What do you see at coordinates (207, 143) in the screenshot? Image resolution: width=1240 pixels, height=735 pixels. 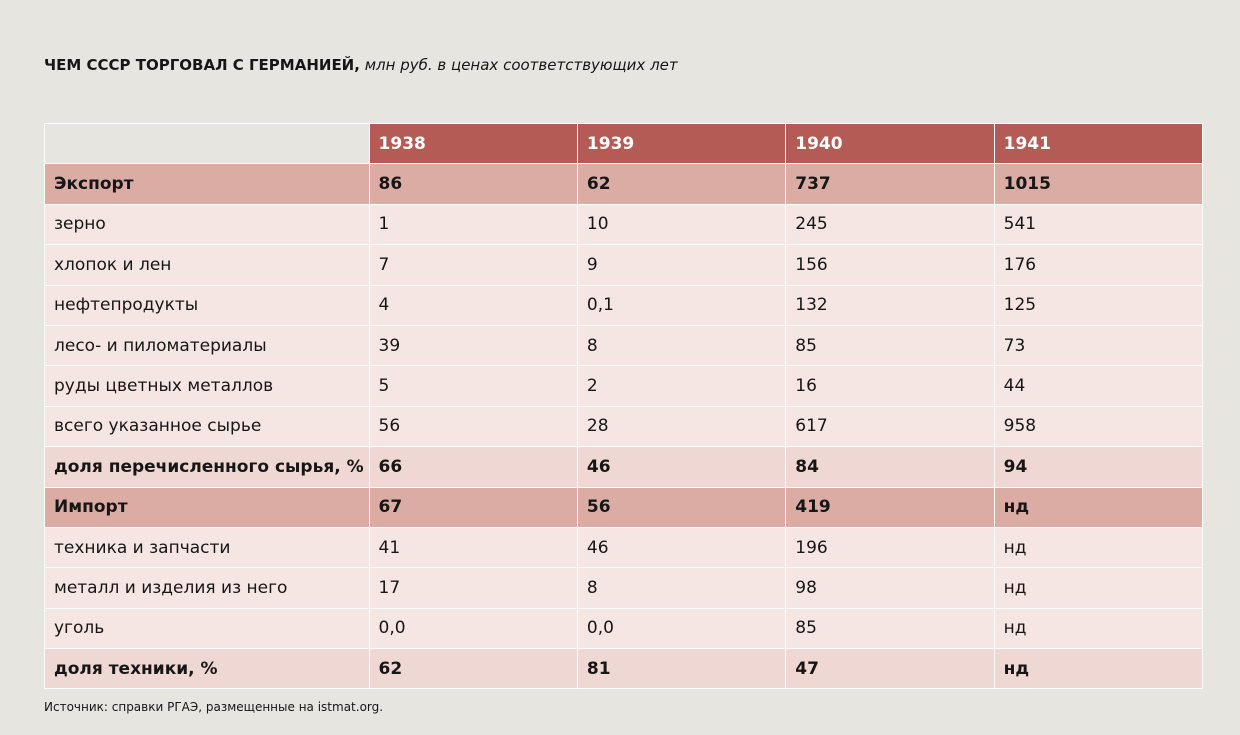 I see `header-corner-cell` at bounding box center [207, 143].